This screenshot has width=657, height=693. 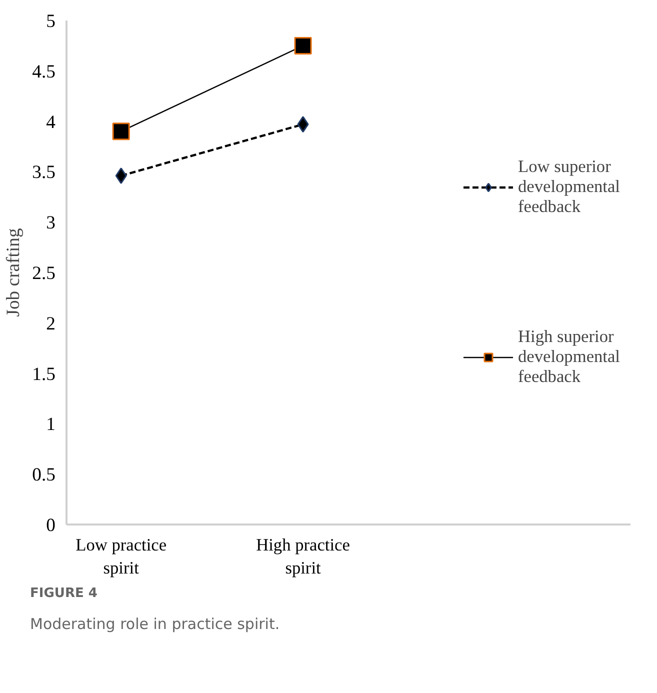 What do you see at coordinates (51, 525) in the screenshot?
I see `y-tick-label: 0` at bounding box center [51, 525].